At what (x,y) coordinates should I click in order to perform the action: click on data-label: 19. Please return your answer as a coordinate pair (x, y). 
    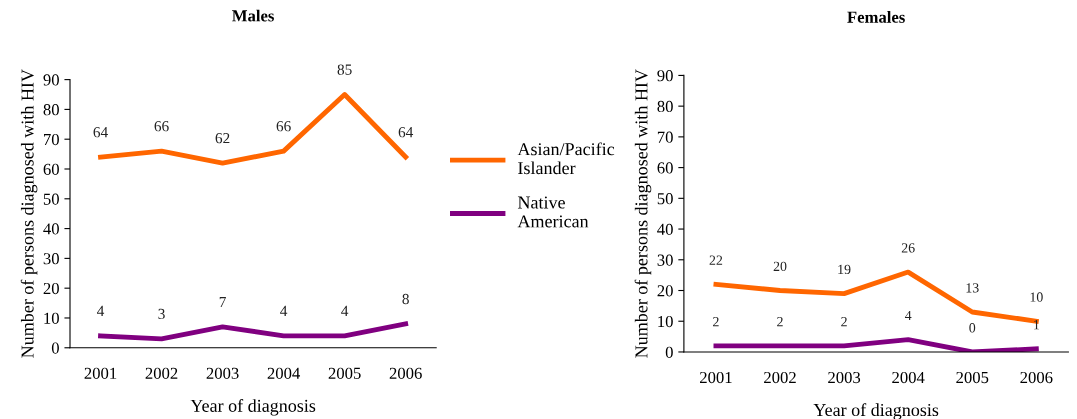
    Looking at the image, I should click on (844, 269).